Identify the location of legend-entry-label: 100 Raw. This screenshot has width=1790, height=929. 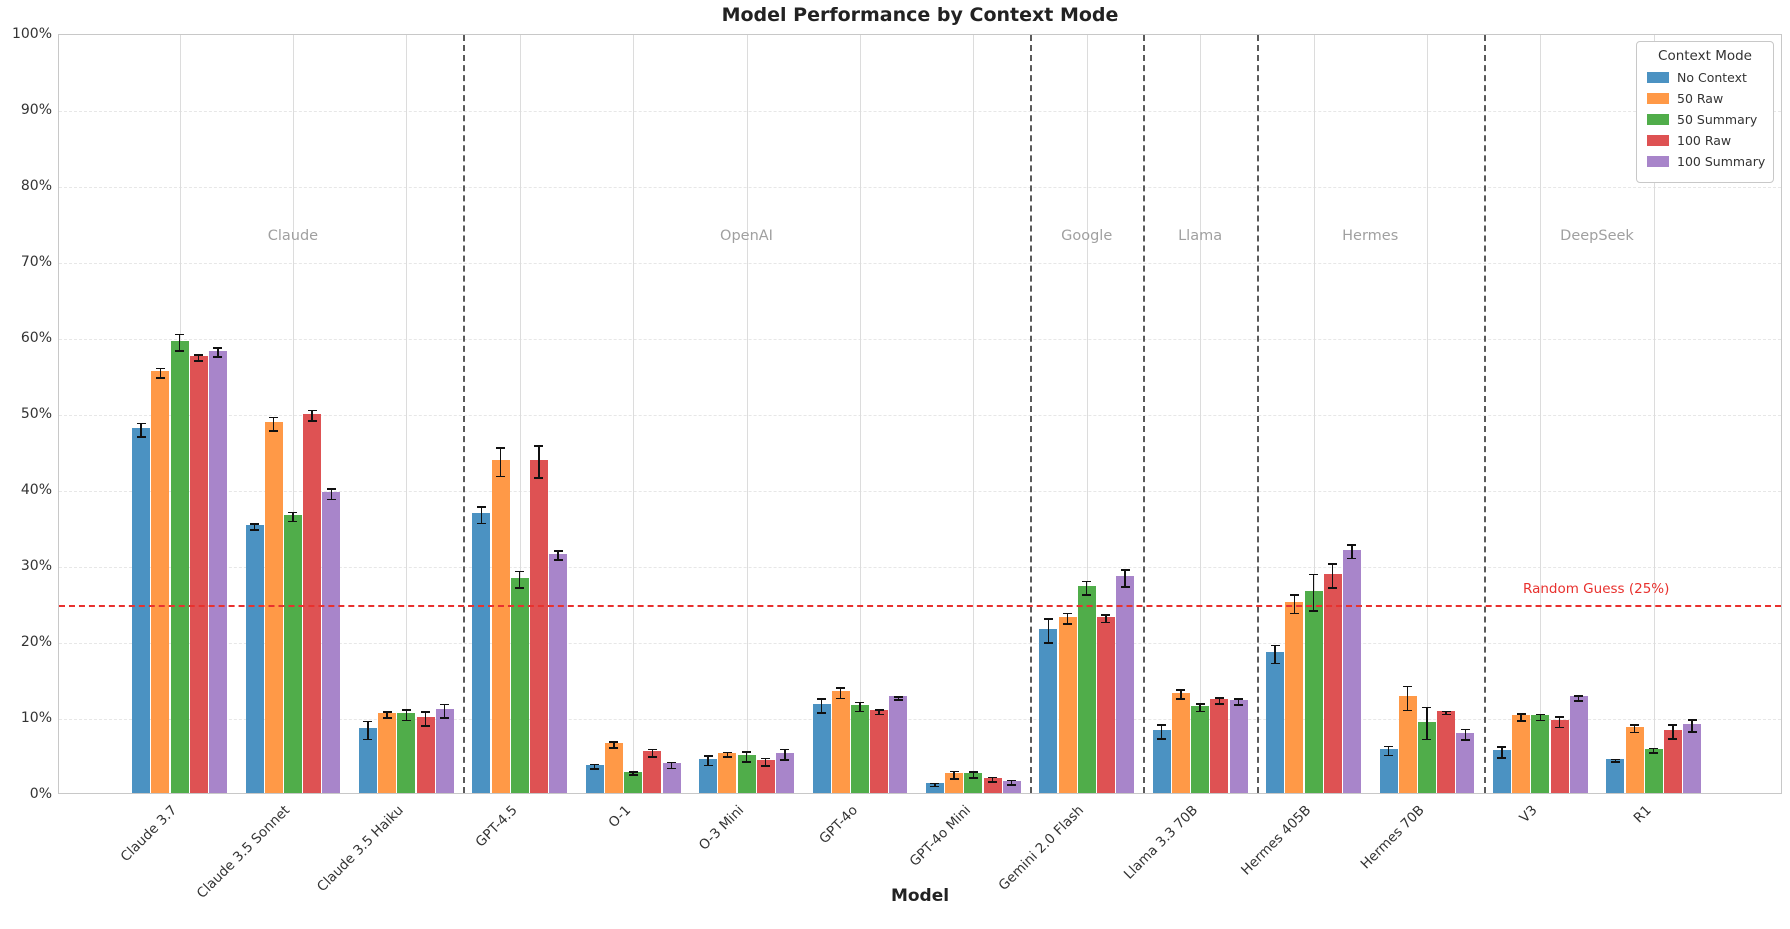
(1704, 140).